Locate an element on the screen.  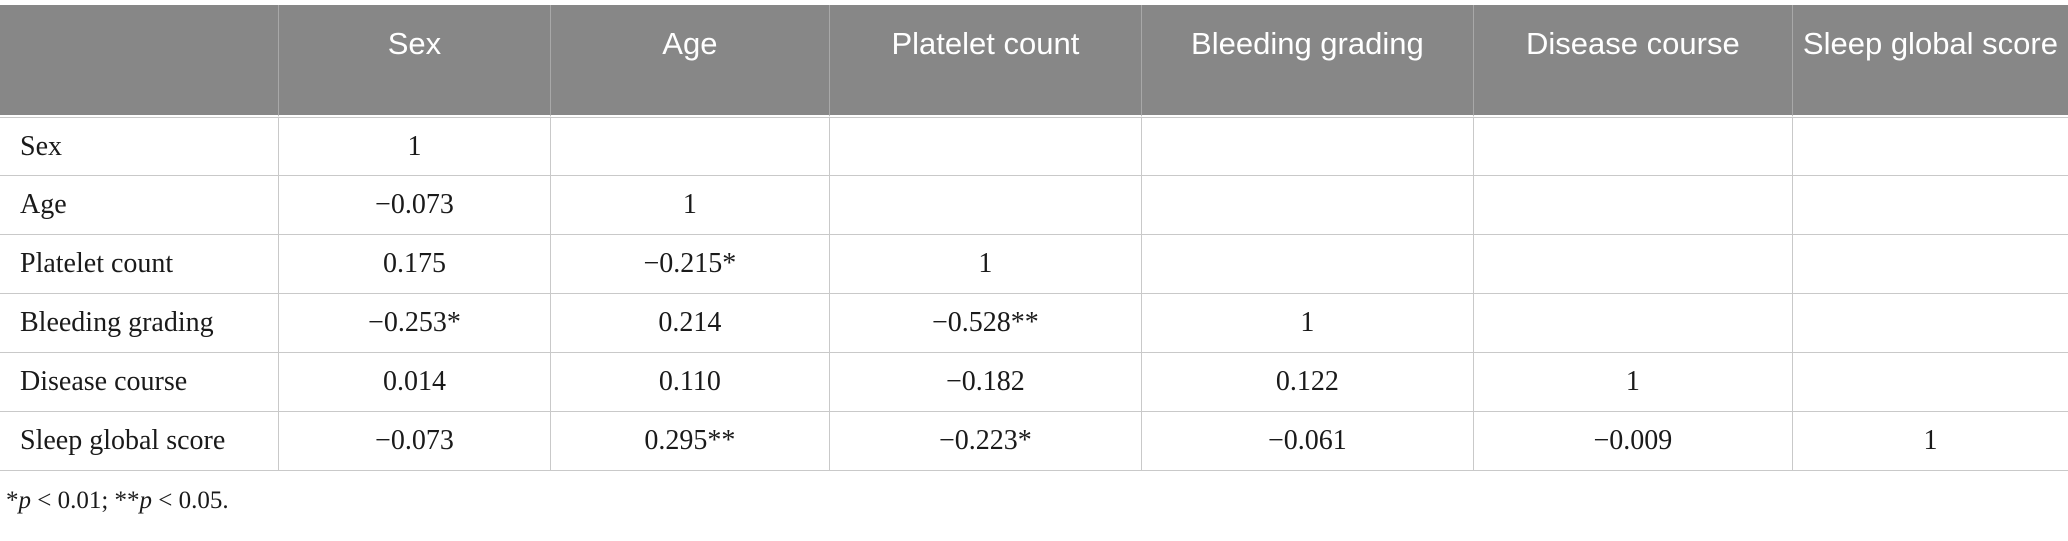
row-label-sex: Sex is located at coordinates (139, 146).